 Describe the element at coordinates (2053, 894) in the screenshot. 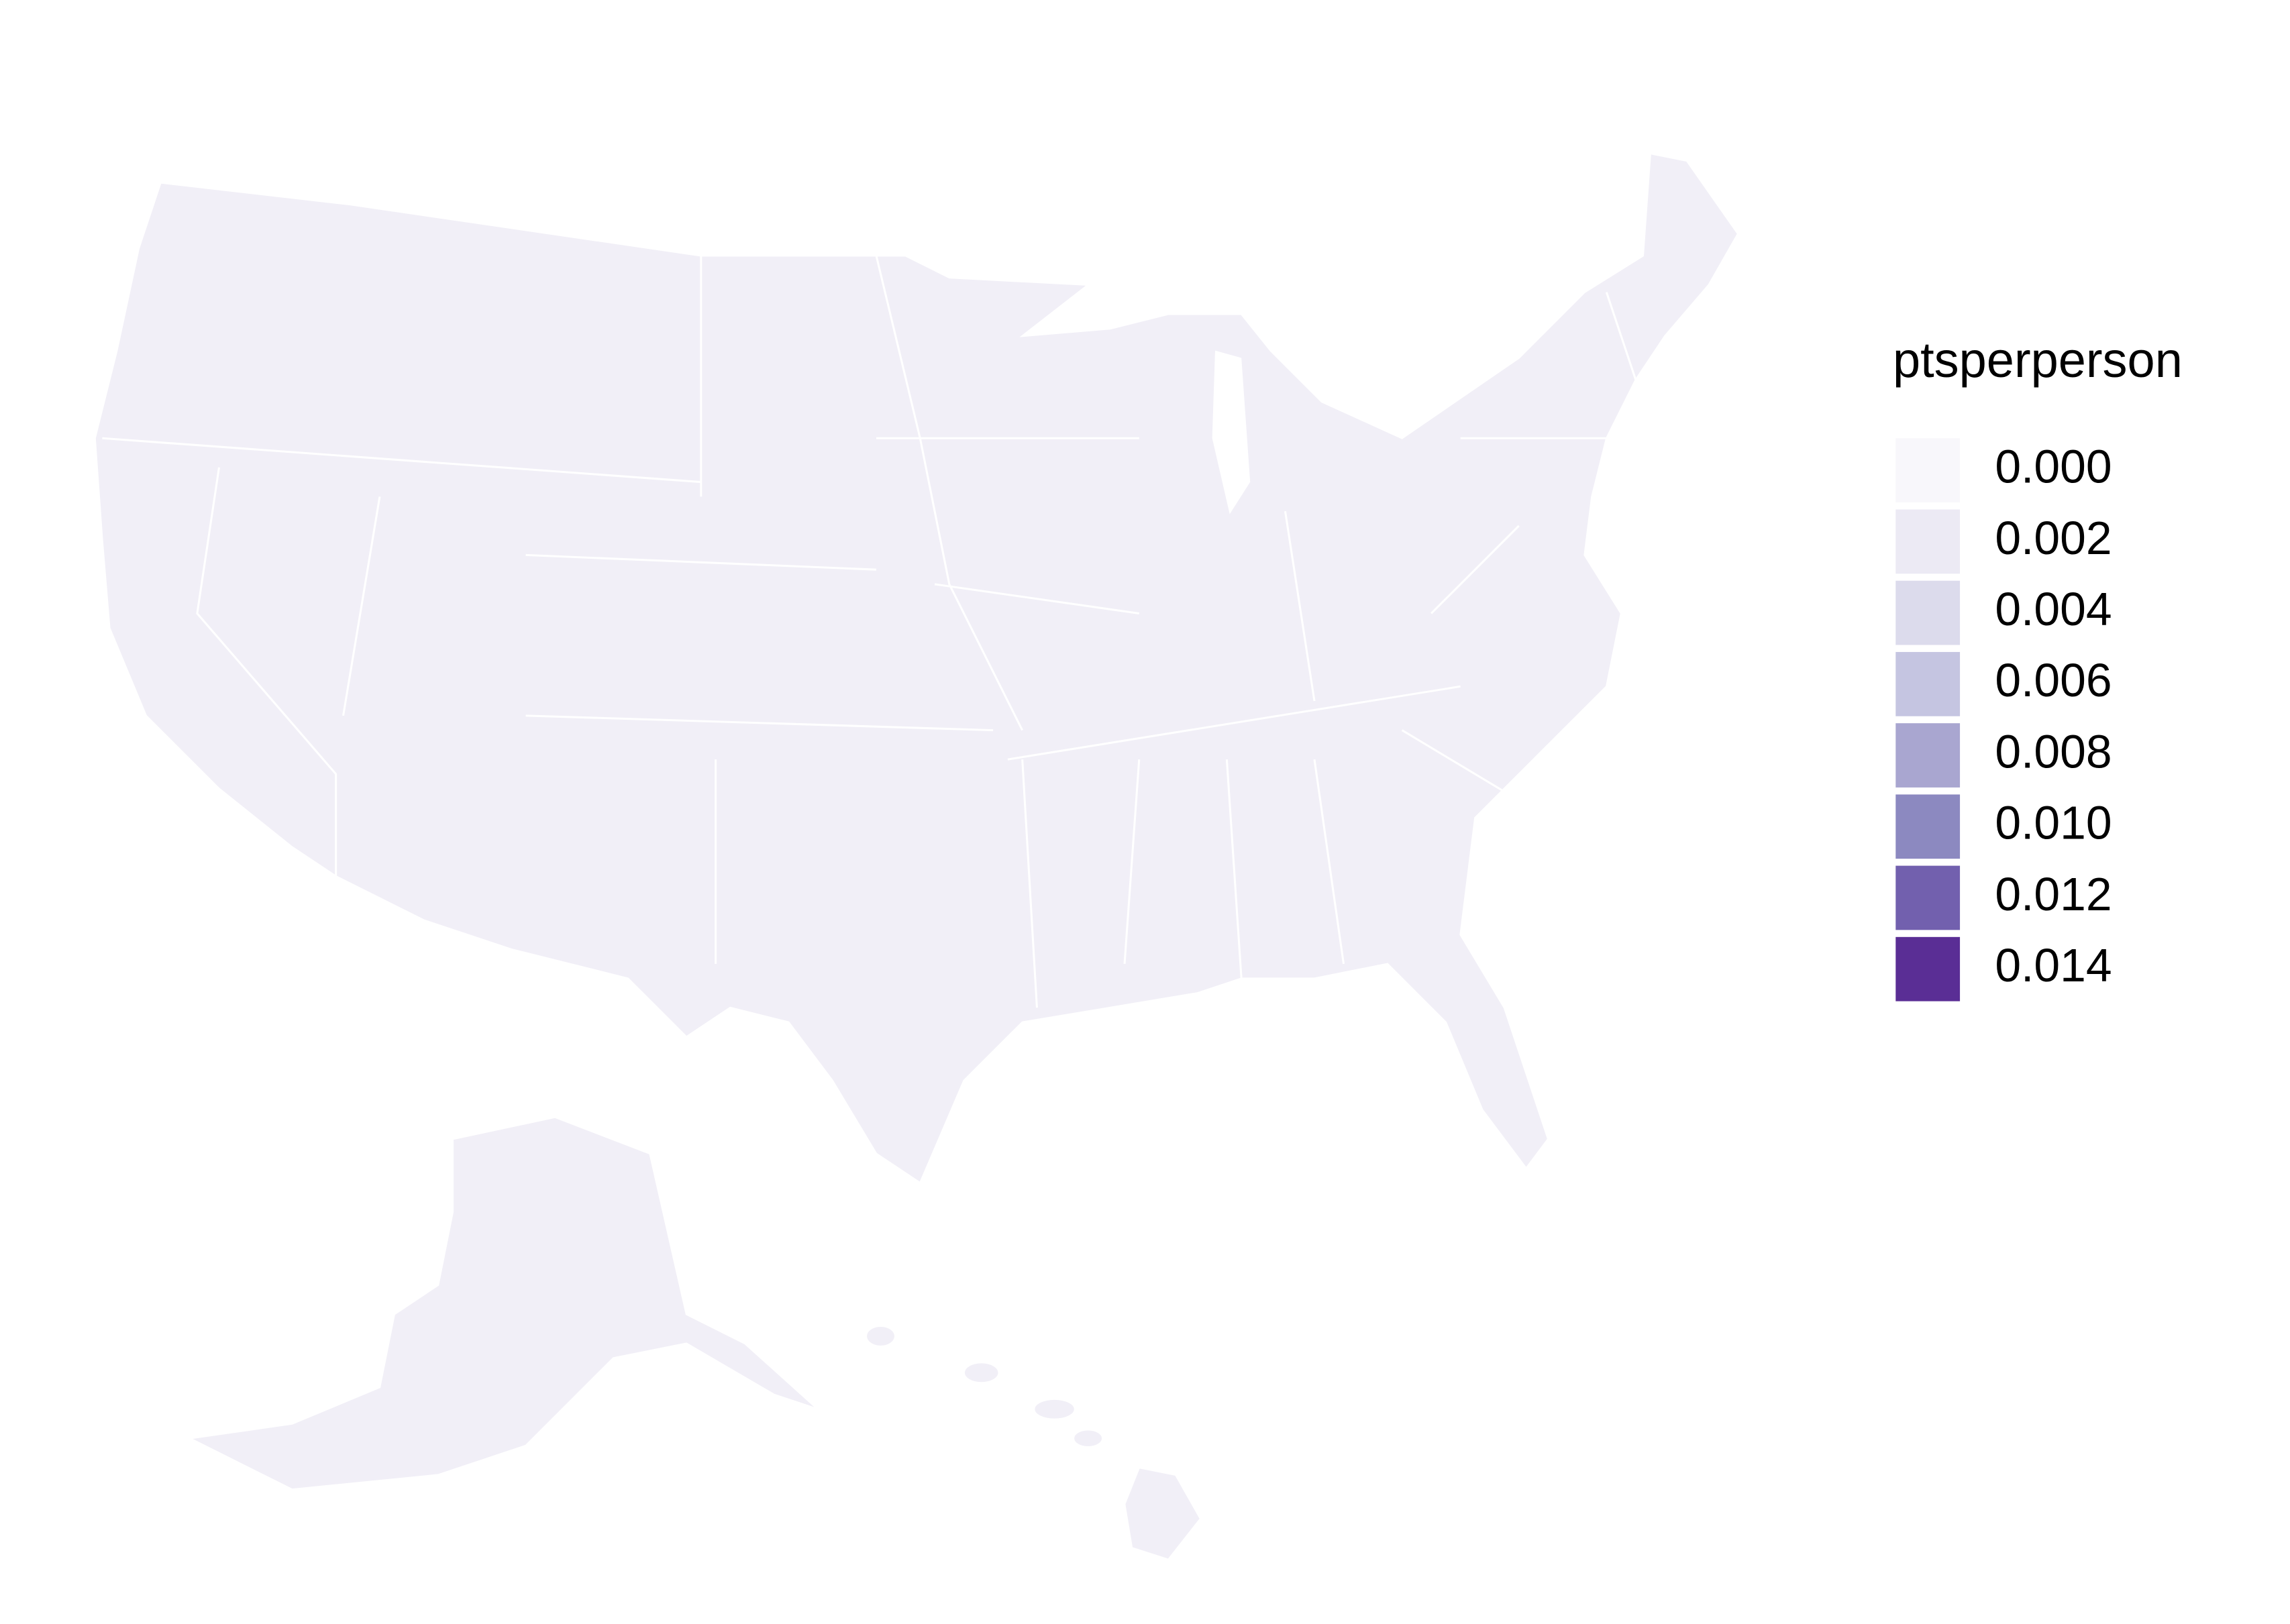

I see `legend-label: 0.012` at that location.